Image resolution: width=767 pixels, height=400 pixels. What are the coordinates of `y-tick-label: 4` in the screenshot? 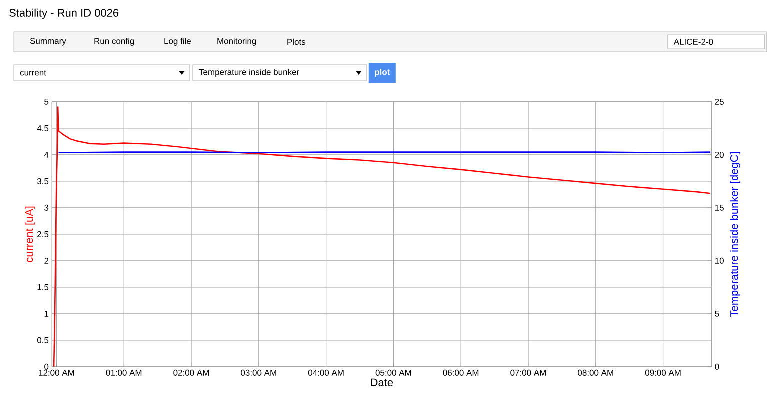 It's located at (46, 155).